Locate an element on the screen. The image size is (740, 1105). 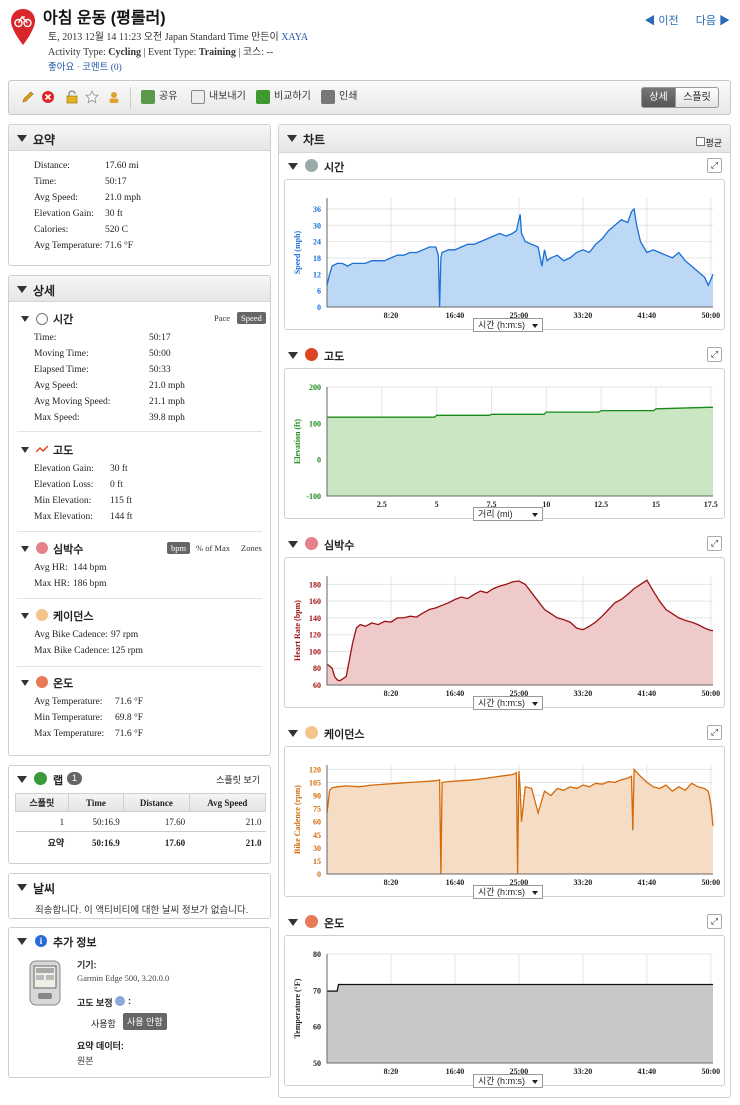
zones-toggle: Zones is located at coordinates (251, 548).